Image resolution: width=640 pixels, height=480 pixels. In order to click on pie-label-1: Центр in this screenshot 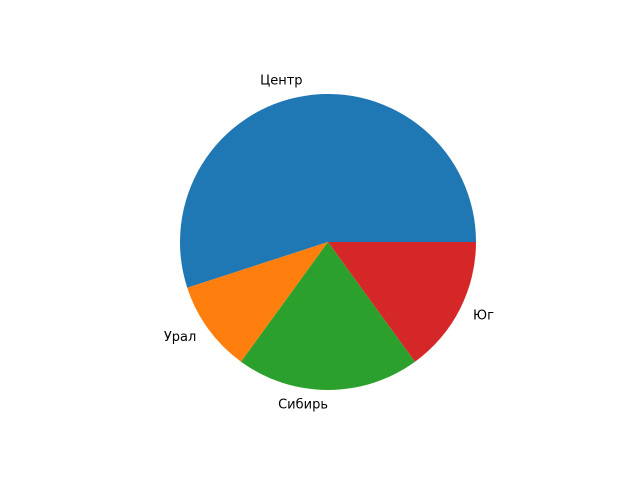, I will do `click(281, 81)`.